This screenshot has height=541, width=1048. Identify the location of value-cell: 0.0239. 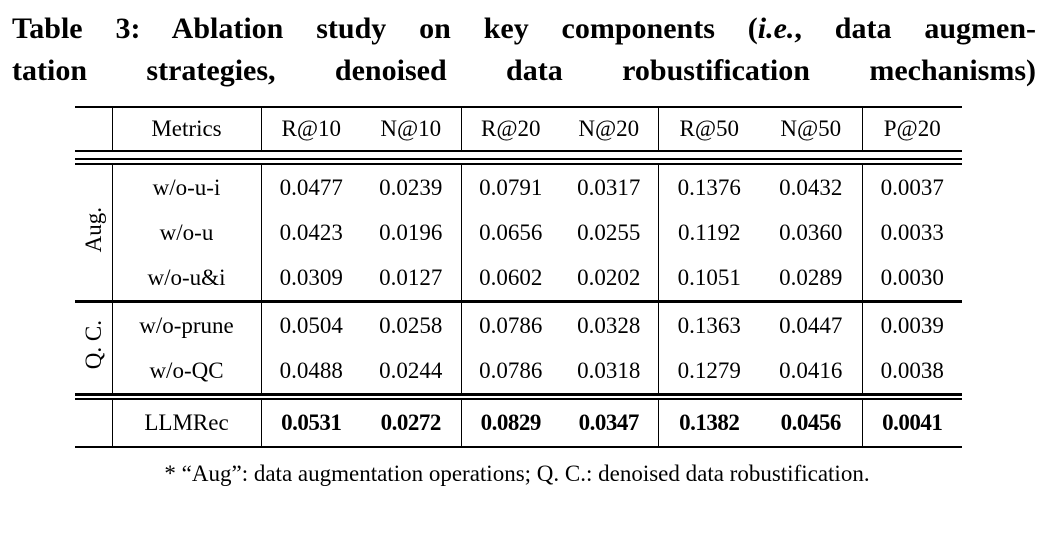
(411, 187).